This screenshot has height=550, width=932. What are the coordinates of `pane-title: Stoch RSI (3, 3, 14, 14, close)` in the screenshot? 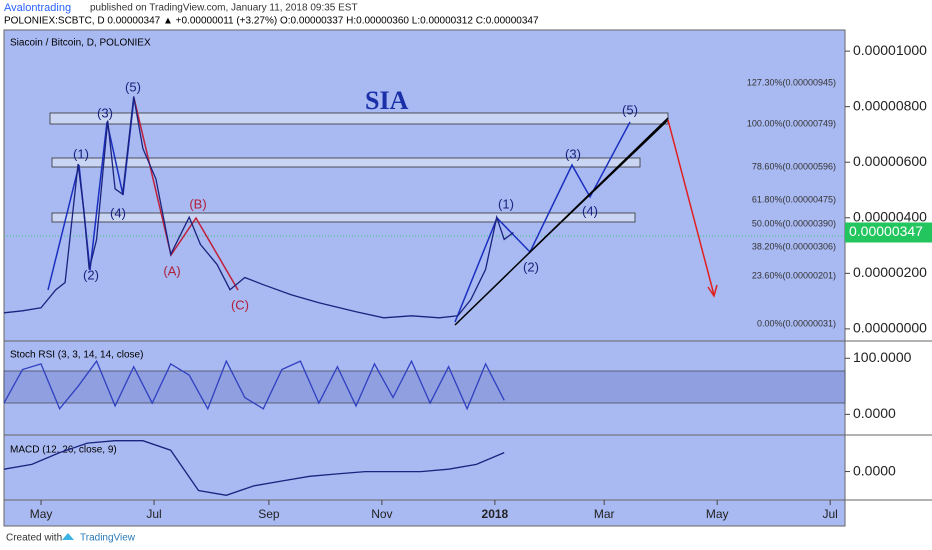 It's located at (76, 355).